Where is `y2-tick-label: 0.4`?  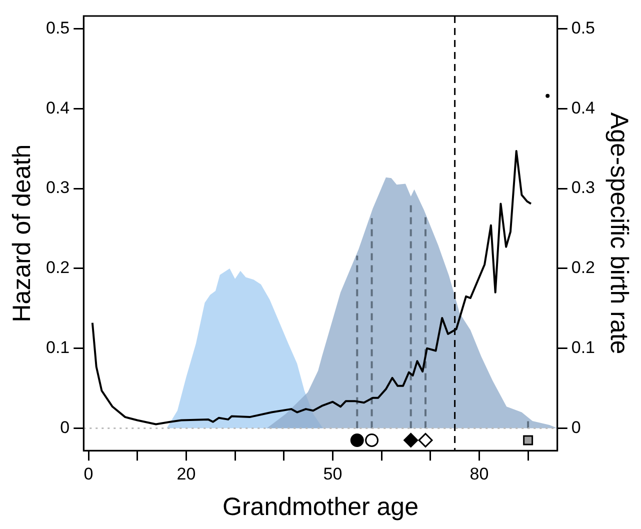 y2-tick-label: 0.4 is located at coordinates (583, 108).